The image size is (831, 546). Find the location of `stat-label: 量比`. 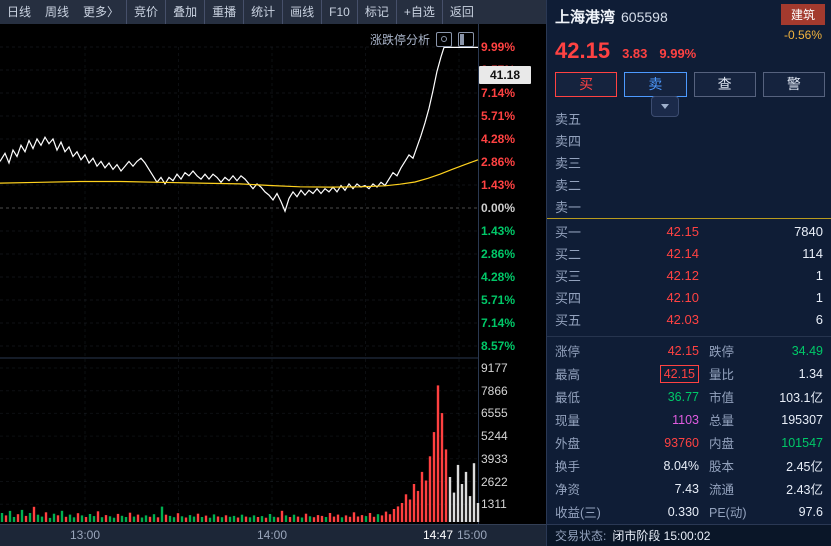

stat-label: 量比 is located at coordinates (722, 375).